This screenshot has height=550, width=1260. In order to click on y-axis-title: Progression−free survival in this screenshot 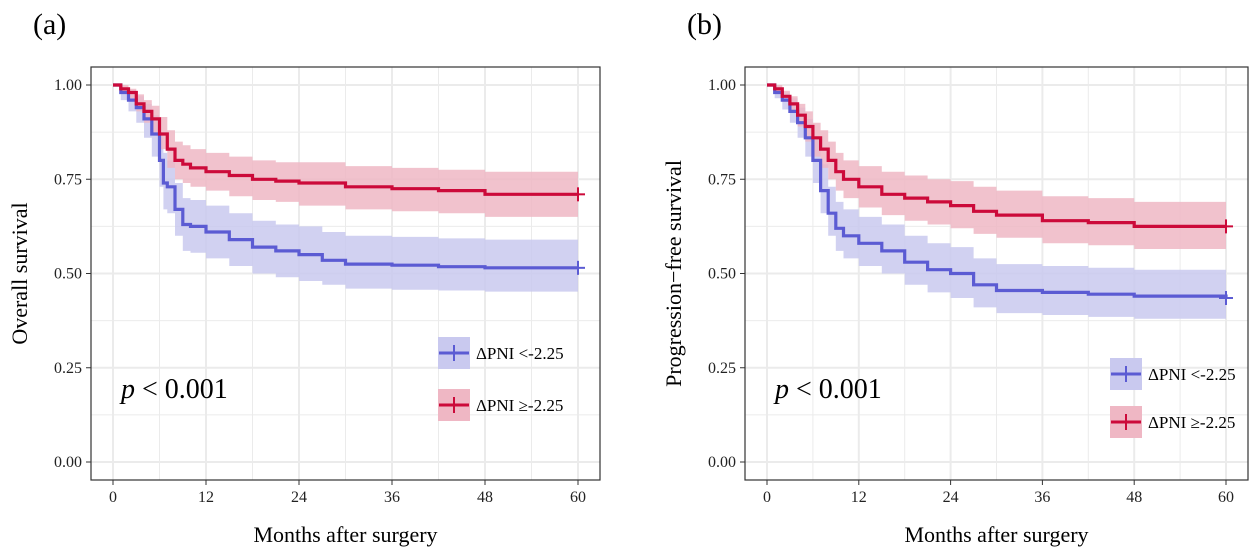, I will do `click(673, 273)`.